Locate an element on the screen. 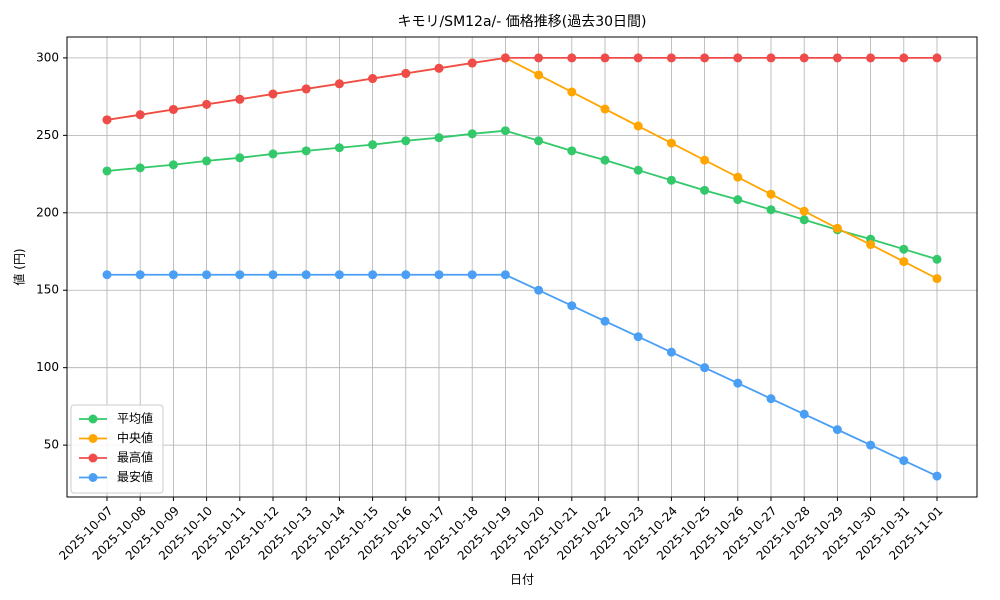  legend-label: 中央値 is located at coordinates (135, 437).